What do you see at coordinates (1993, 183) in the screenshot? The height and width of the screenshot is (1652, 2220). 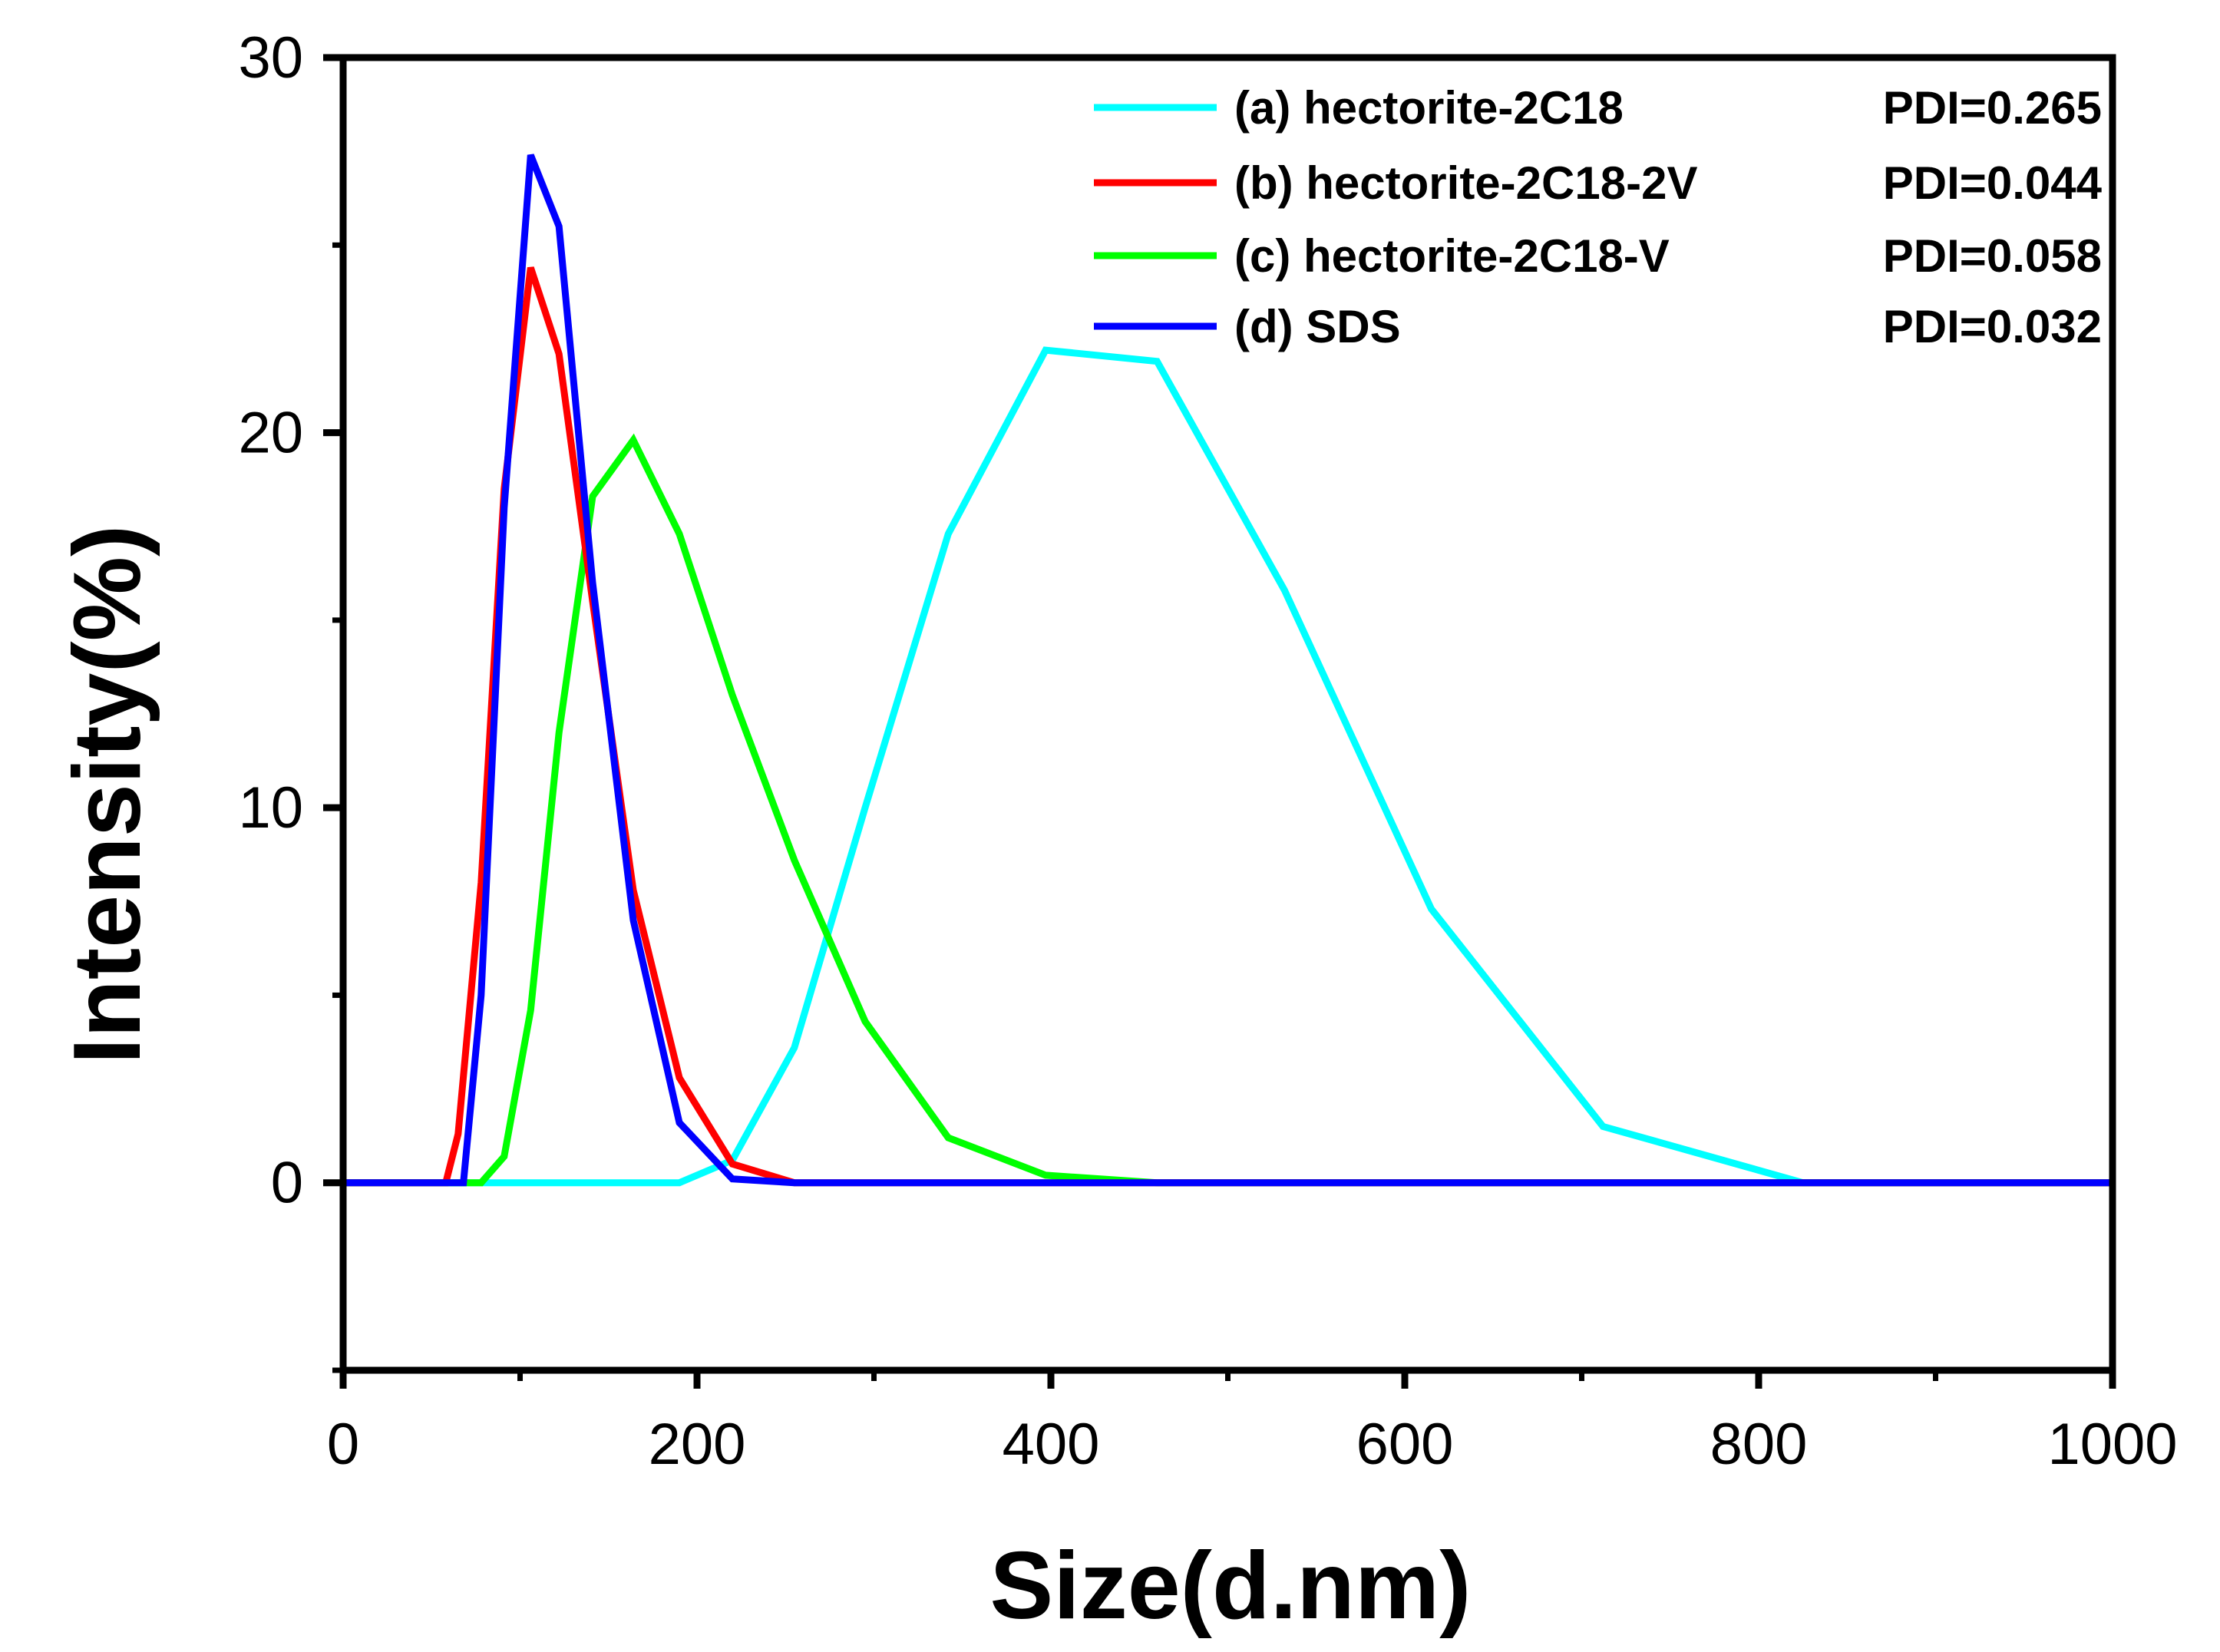 I see `legend-pdi: PDI=0.044` at bounding box center [1993, 183].